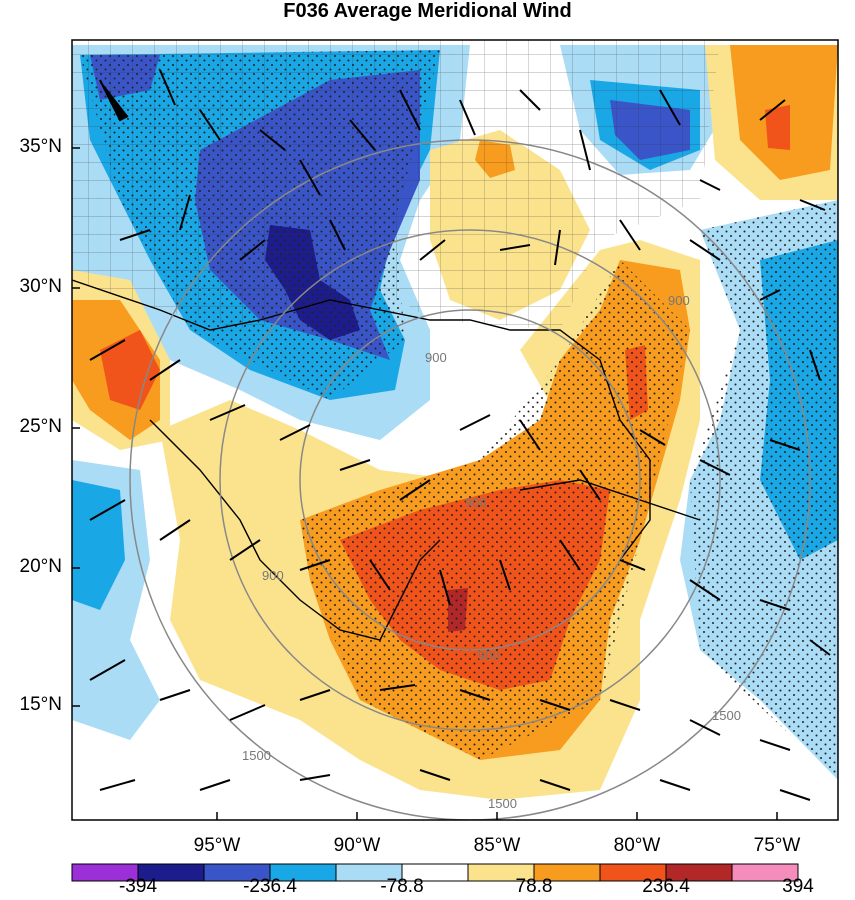  What do you see at coordinates (357, 845) in the screenshot?
I see `lon-label: 90°W` at bounding box center [357, 845].